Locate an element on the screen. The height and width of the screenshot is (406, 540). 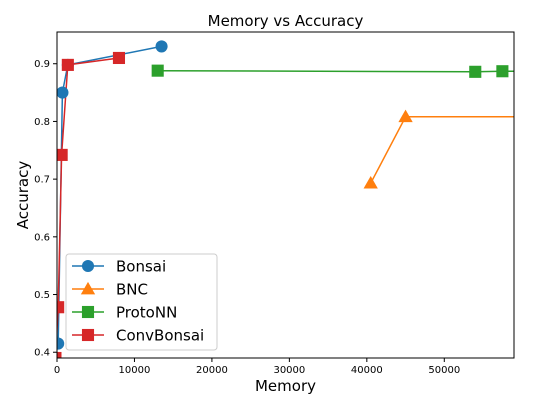
legend-marker-protonn is located at coordinates (88, 312).